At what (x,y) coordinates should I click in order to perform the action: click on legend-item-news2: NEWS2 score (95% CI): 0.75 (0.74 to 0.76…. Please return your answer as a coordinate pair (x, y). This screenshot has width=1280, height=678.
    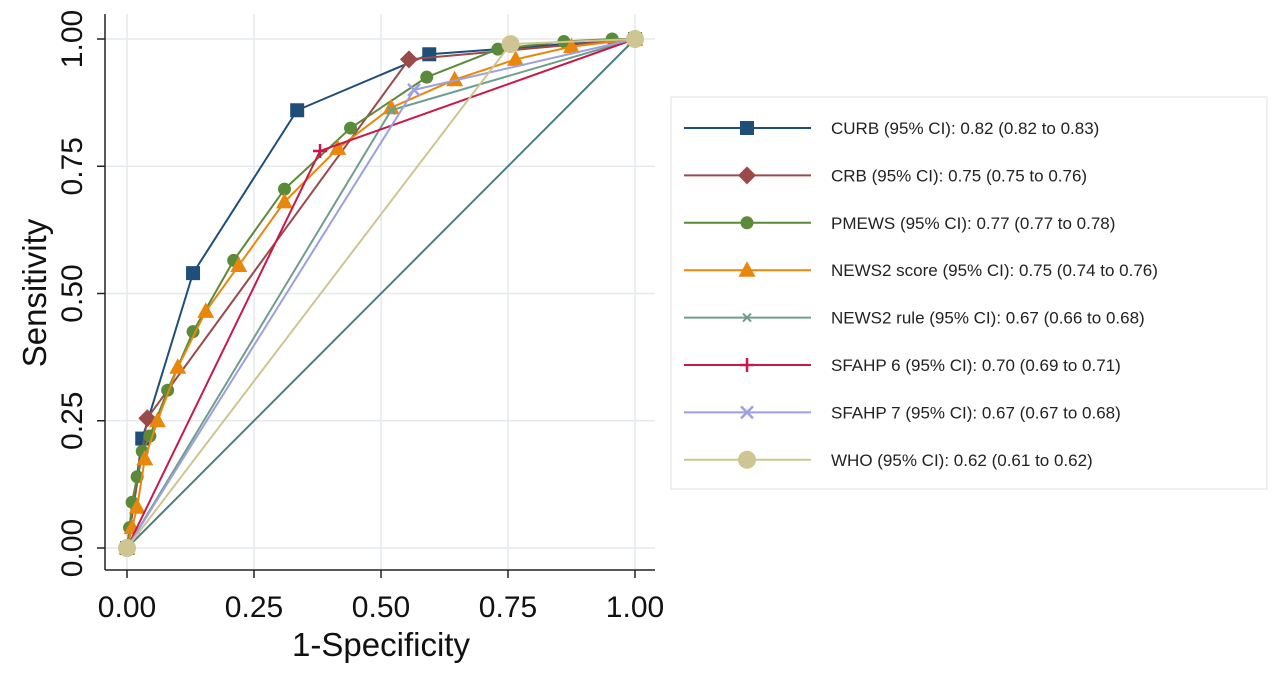
    Looking at the image, I should click on (921, 270).